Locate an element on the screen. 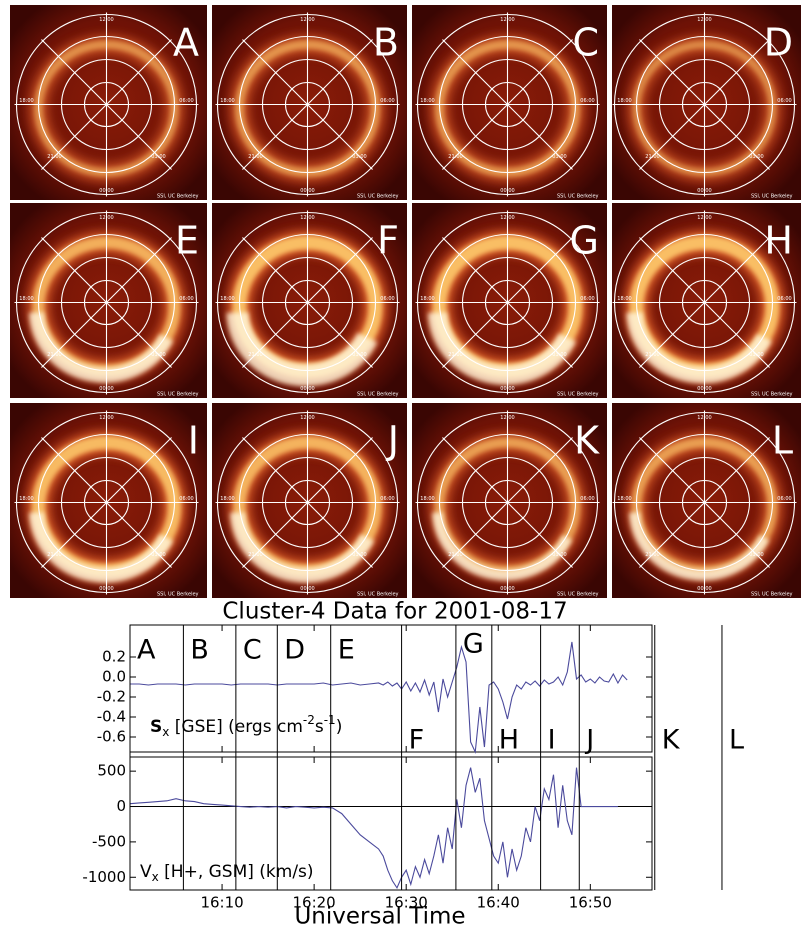 Image resolution: width=801 pixels, height=933 pixels. event-label: F is located at coordinates (417, 740).